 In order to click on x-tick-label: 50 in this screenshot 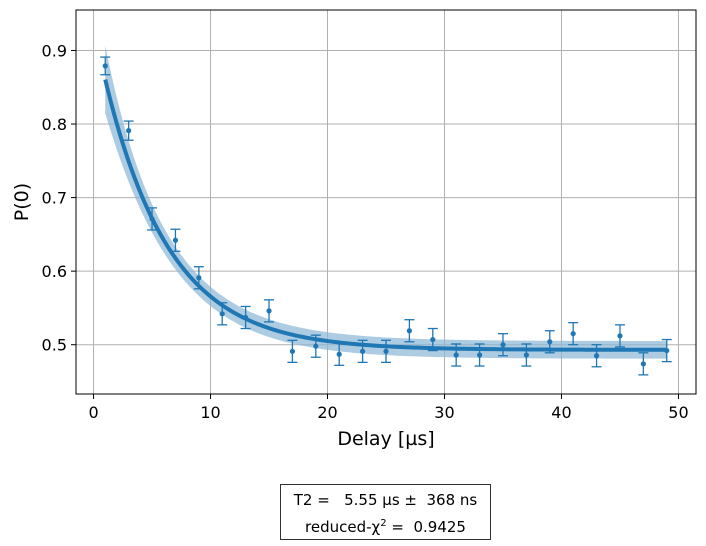, I will do `click(678, 412)`.